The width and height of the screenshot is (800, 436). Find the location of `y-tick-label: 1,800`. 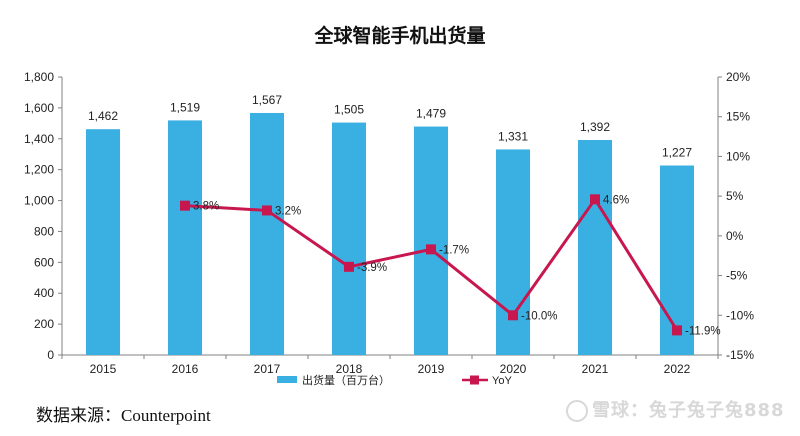

y-tick-label: 1,800 is located at coordinates (39, 77).